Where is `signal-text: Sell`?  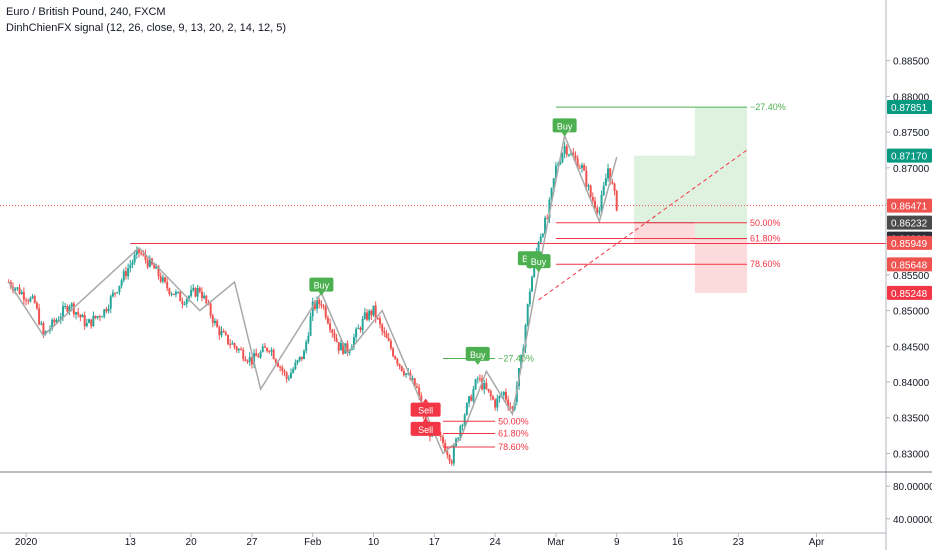 signal-text: Sell is located at coordinates (425, 411).